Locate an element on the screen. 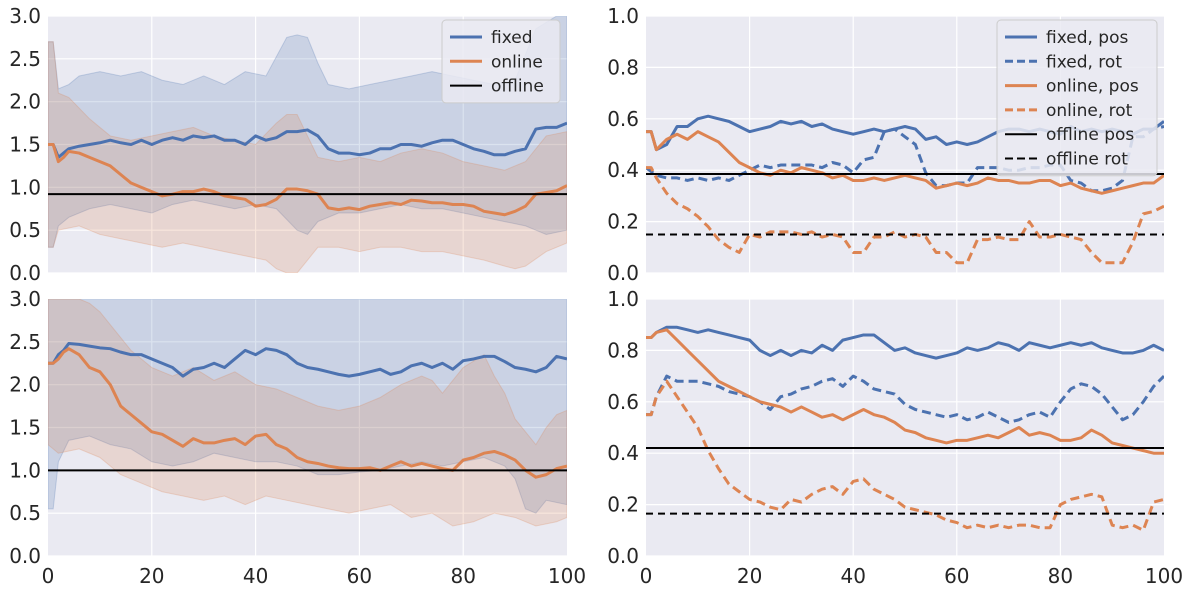 The height and width of the screenshot is (594, 1191). legend-label: online, pos is located at coordinates (1092, 87).